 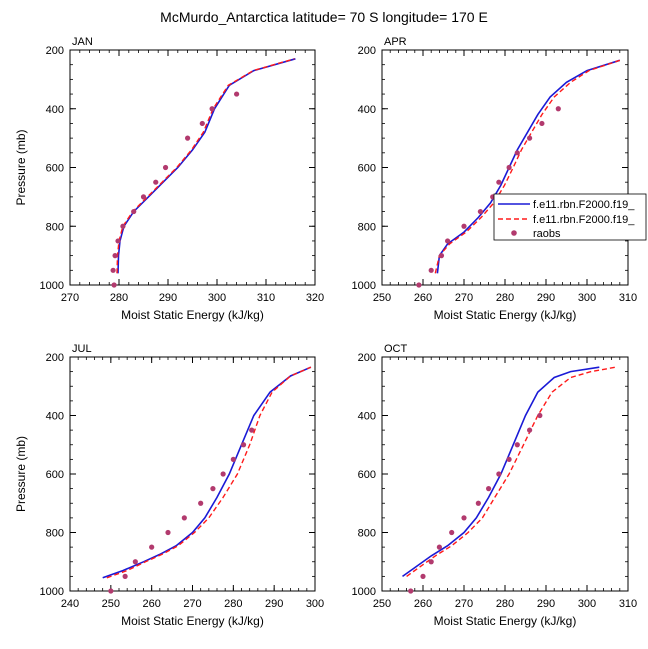 What do you see at coordinates (584, 220) in the screenshot?
I see `legend-label-model2: f.e11.rbn.F2000.f19_` at bounding box center [584, 220].